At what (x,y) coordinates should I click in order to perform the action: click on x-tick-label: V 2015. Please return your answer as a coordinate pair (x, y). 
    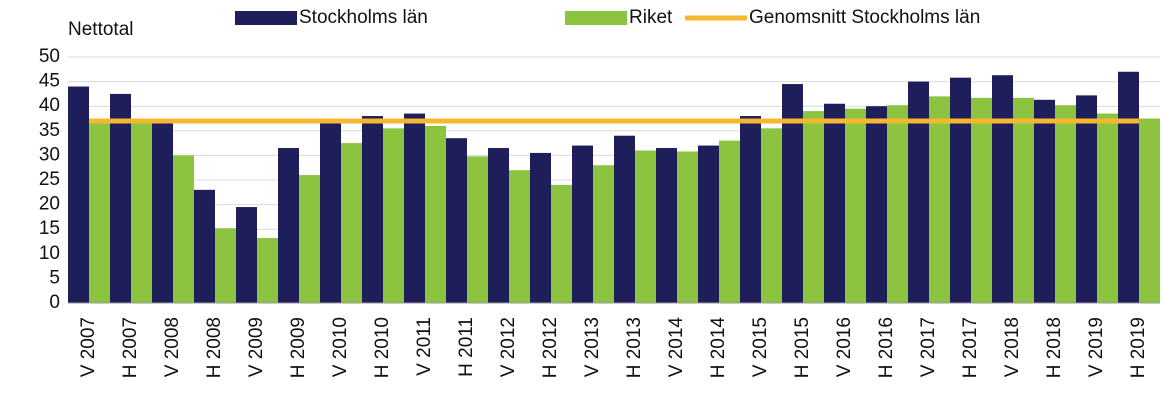
    Looking at the image, I should click on (760, 347).